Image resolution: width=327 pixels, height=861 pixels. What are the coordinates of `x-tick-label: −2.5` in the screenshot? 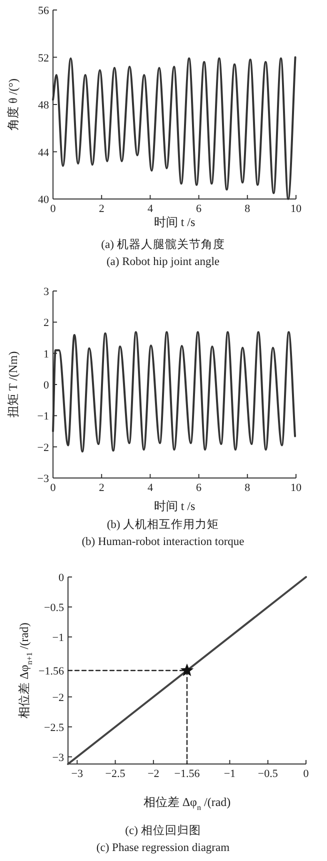 It's located at (115, 774).